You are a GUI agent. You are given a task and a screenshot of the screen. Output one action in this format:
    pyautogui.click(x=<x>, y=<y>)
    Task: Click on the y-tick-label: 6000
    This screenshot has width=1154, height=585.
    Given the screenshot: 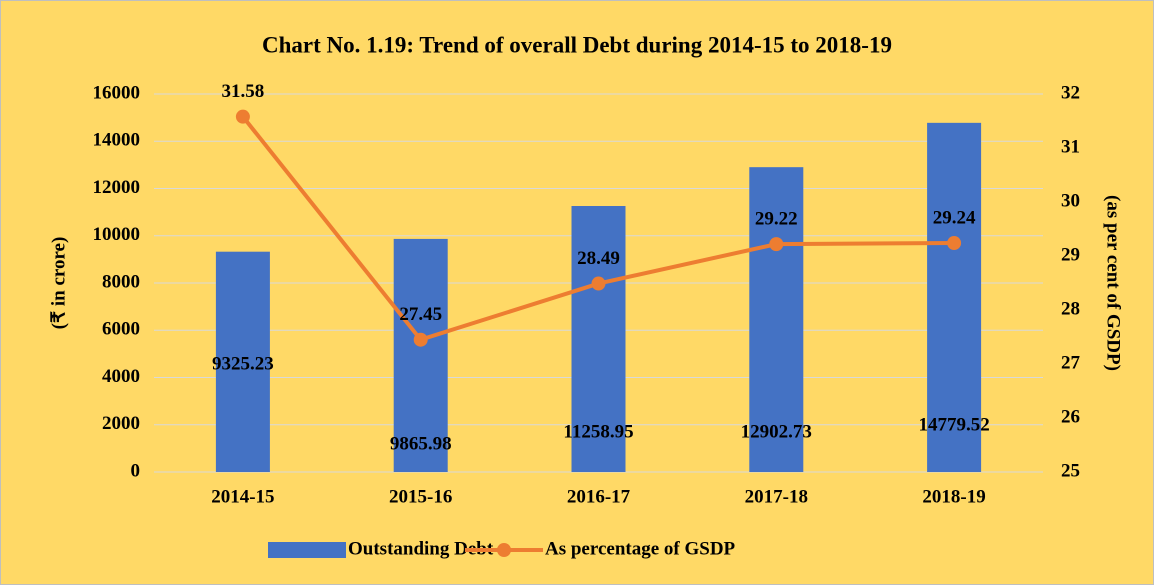 What is the action you would take?
    pyautogui.click(x=121, y=329)
    